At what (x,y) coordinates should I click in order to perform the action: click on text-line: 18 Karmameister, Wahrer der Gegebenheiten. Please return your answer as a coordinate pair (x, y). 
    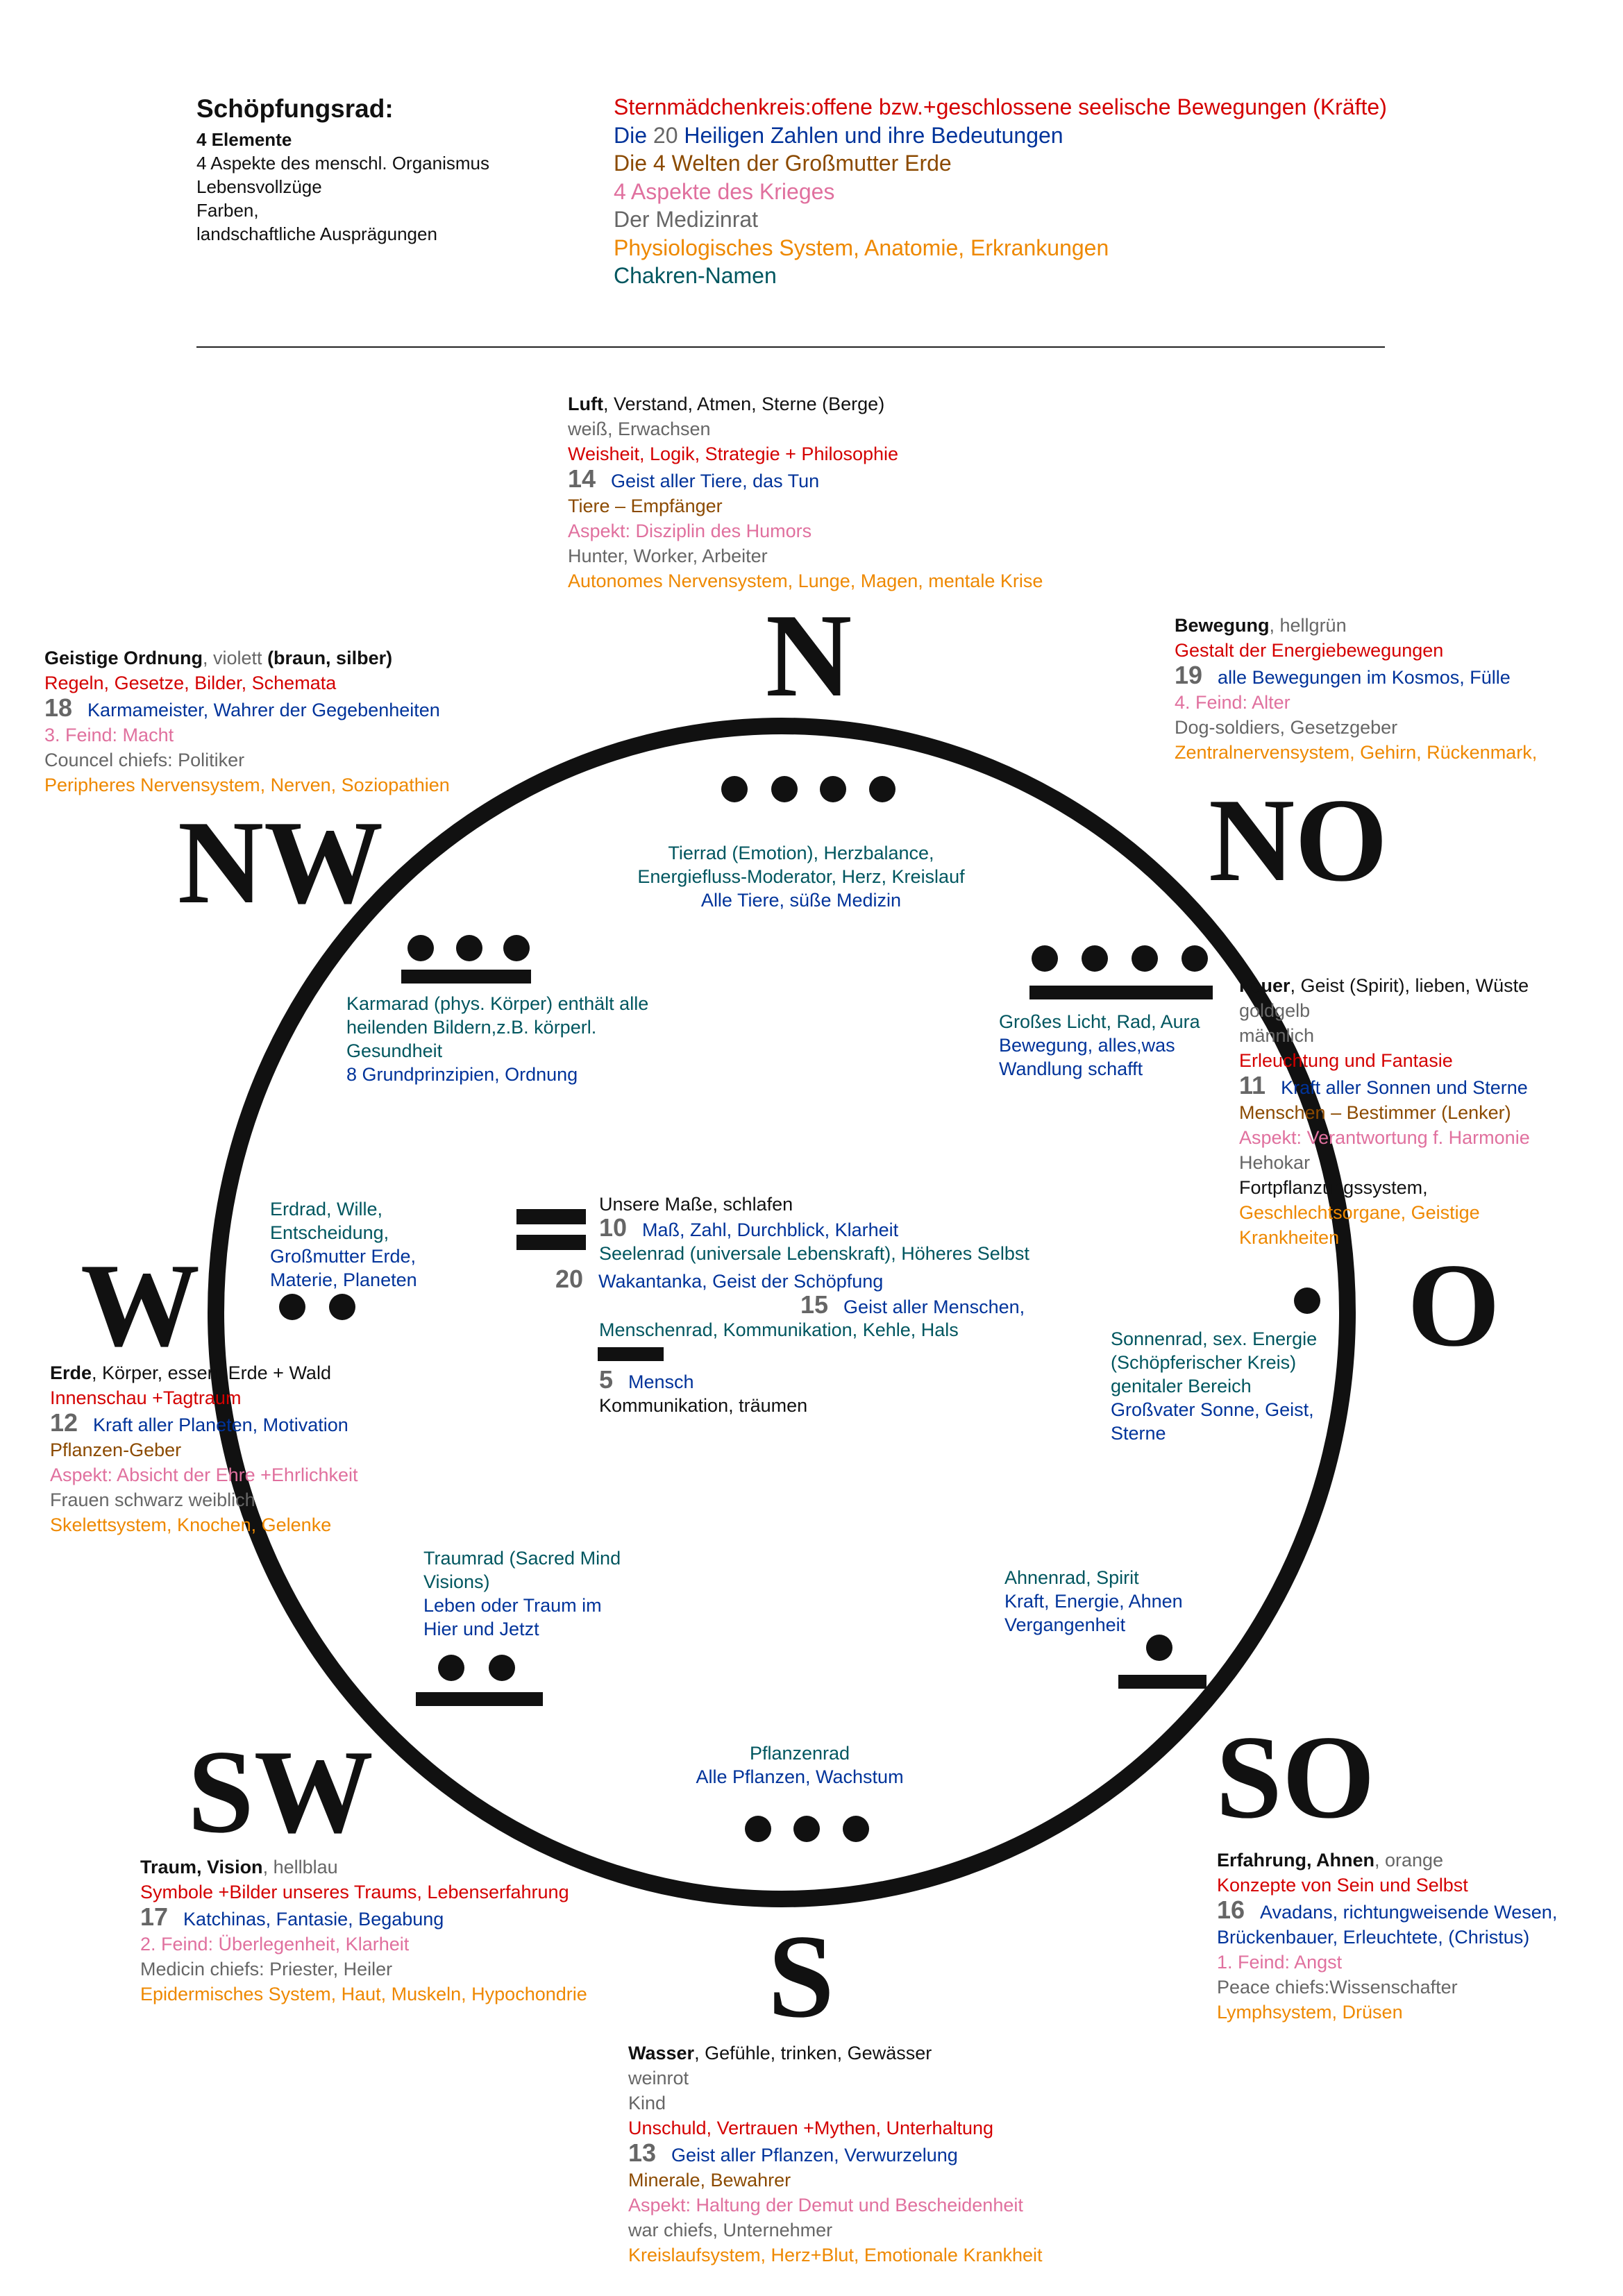
    Looking at the image, I should click on (247, 709).